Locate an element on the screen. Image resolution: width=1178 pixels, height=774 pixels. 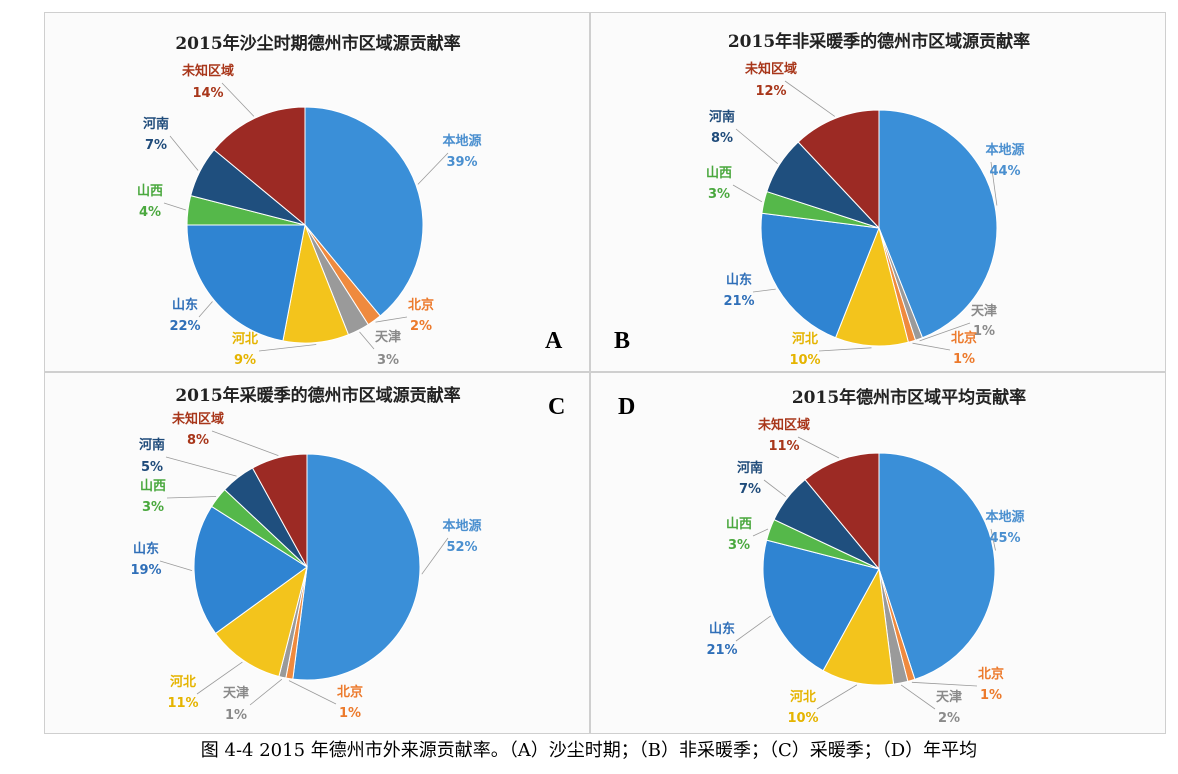
value-label-unknown: 12% is located at coordinates (770, 91).